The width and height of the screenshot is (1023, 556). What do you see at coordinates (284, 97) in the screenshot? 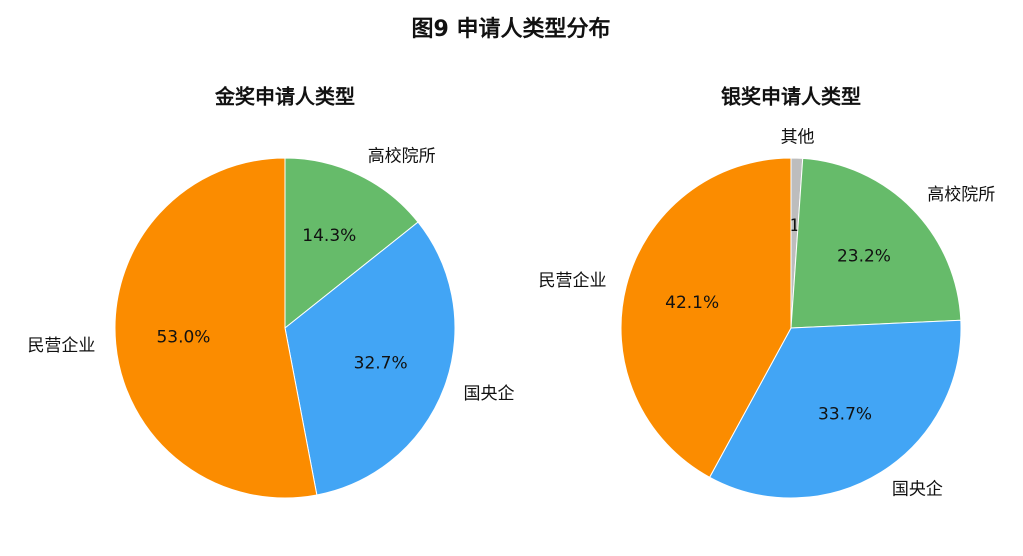
I see `chart-title: 金奖申请人类型` at bounding box center [284, 97].